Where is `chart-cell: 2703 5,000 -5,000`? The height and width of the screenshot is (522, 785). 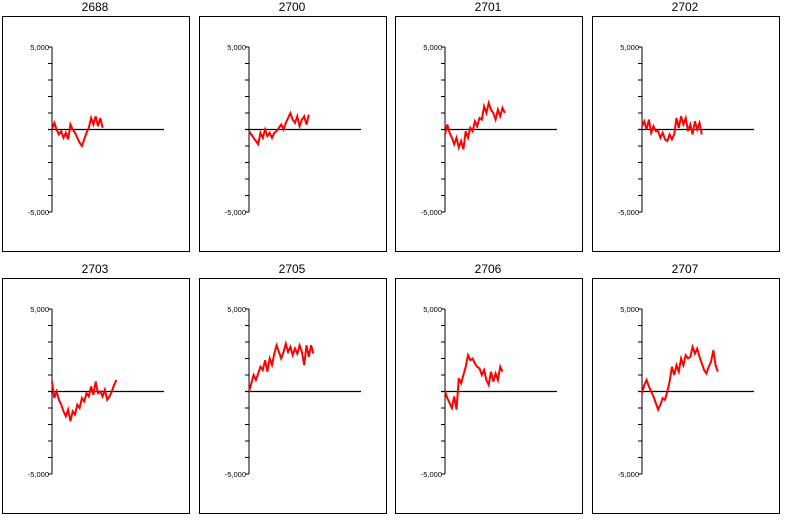
chart-cell: 2703 5,000 -5,000 is located at coordinates (95, 392).